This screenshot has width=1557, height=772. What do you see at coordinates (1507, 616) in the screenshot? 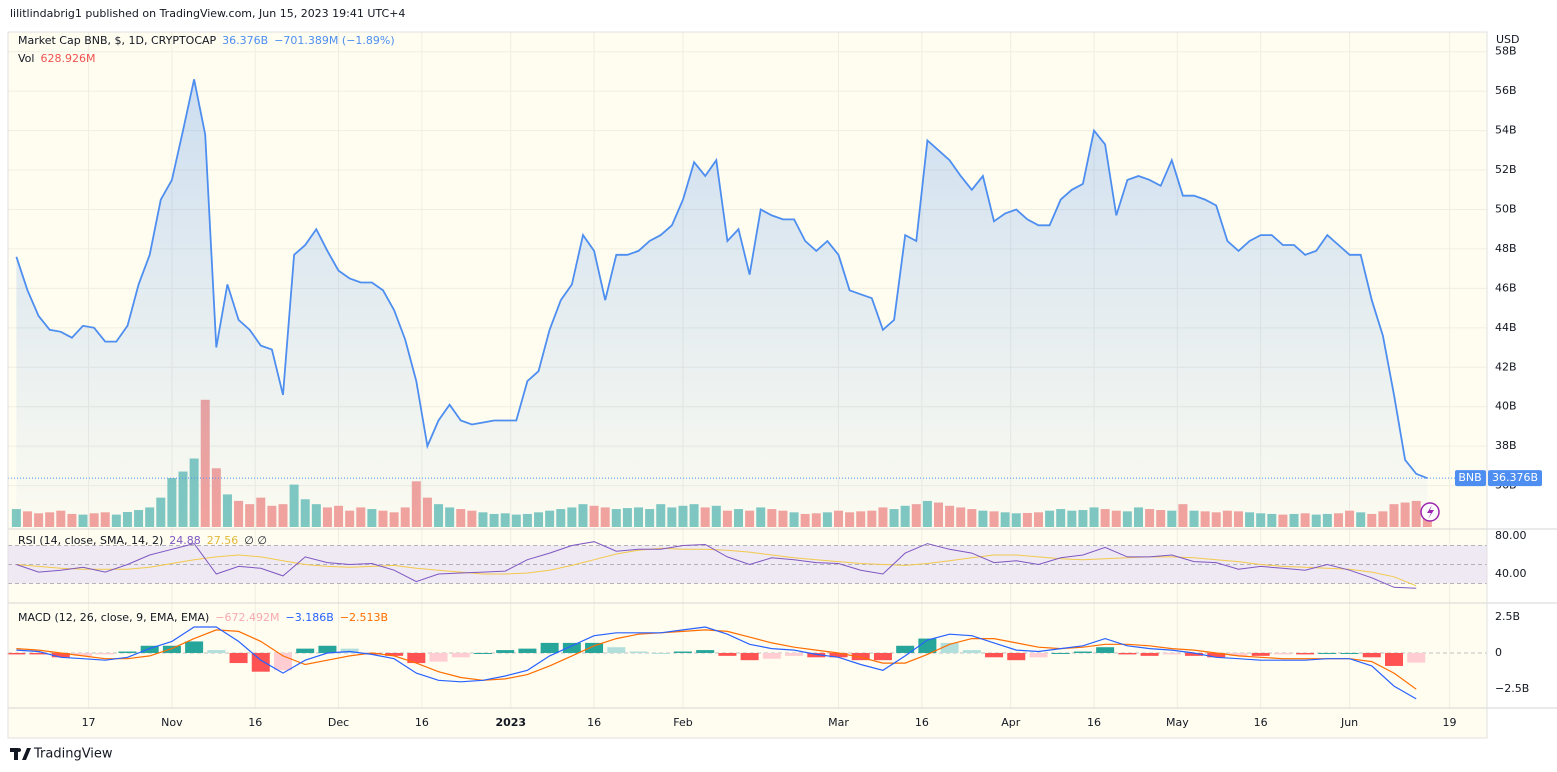
I see `macd-tick-label: 2.5B` at bounding box center [1507, 616].